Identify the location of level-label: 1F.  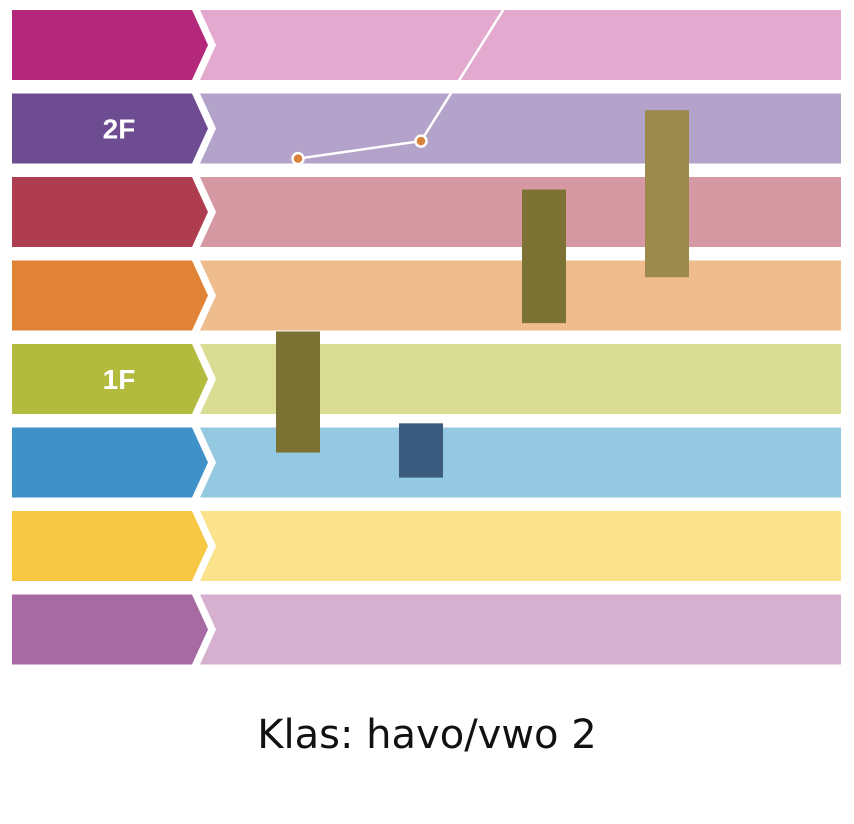
(119, 379).